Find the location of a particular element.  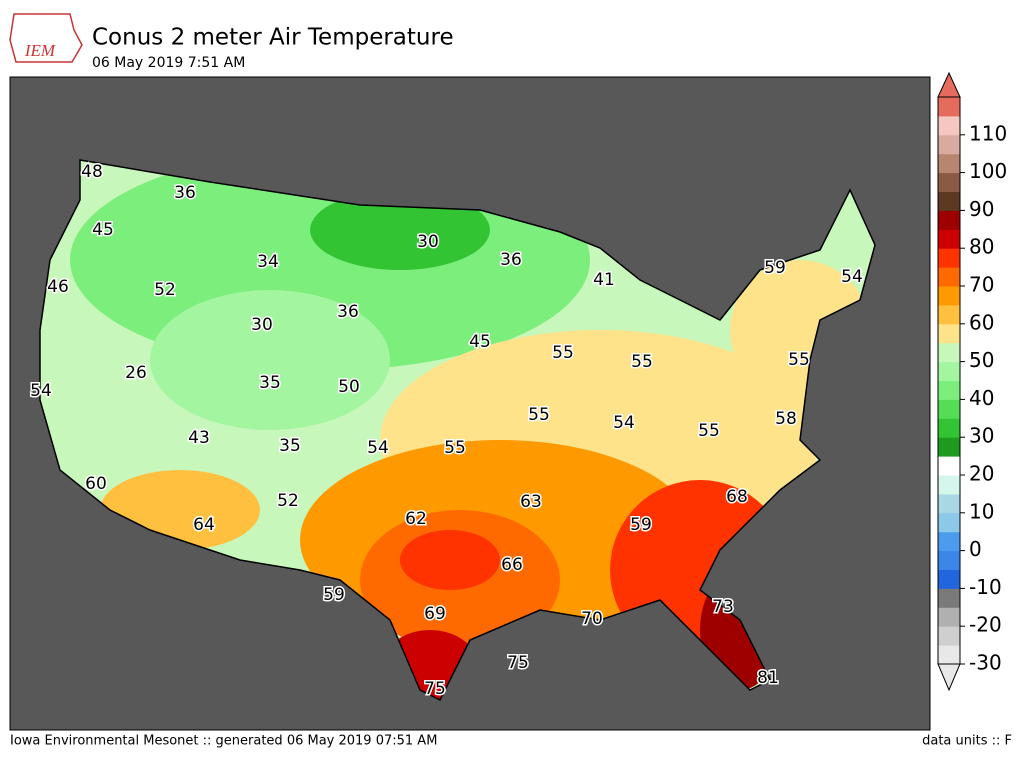

colorbar-frame is located at coordinates (949, 380).